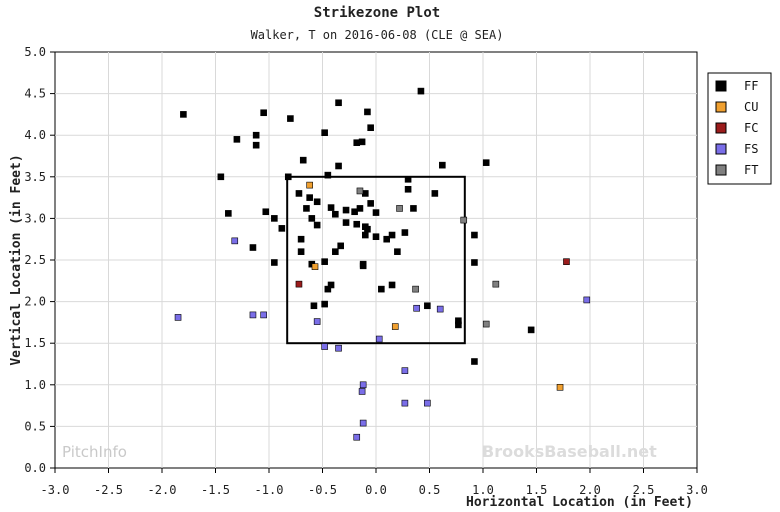 Image resolution: width=780 pixels, height=512 pixels. What do you see at coordinates (35, 343) in the screenshot?
I see `y-tick-label: 1.5` at bounding box center [35, 343].